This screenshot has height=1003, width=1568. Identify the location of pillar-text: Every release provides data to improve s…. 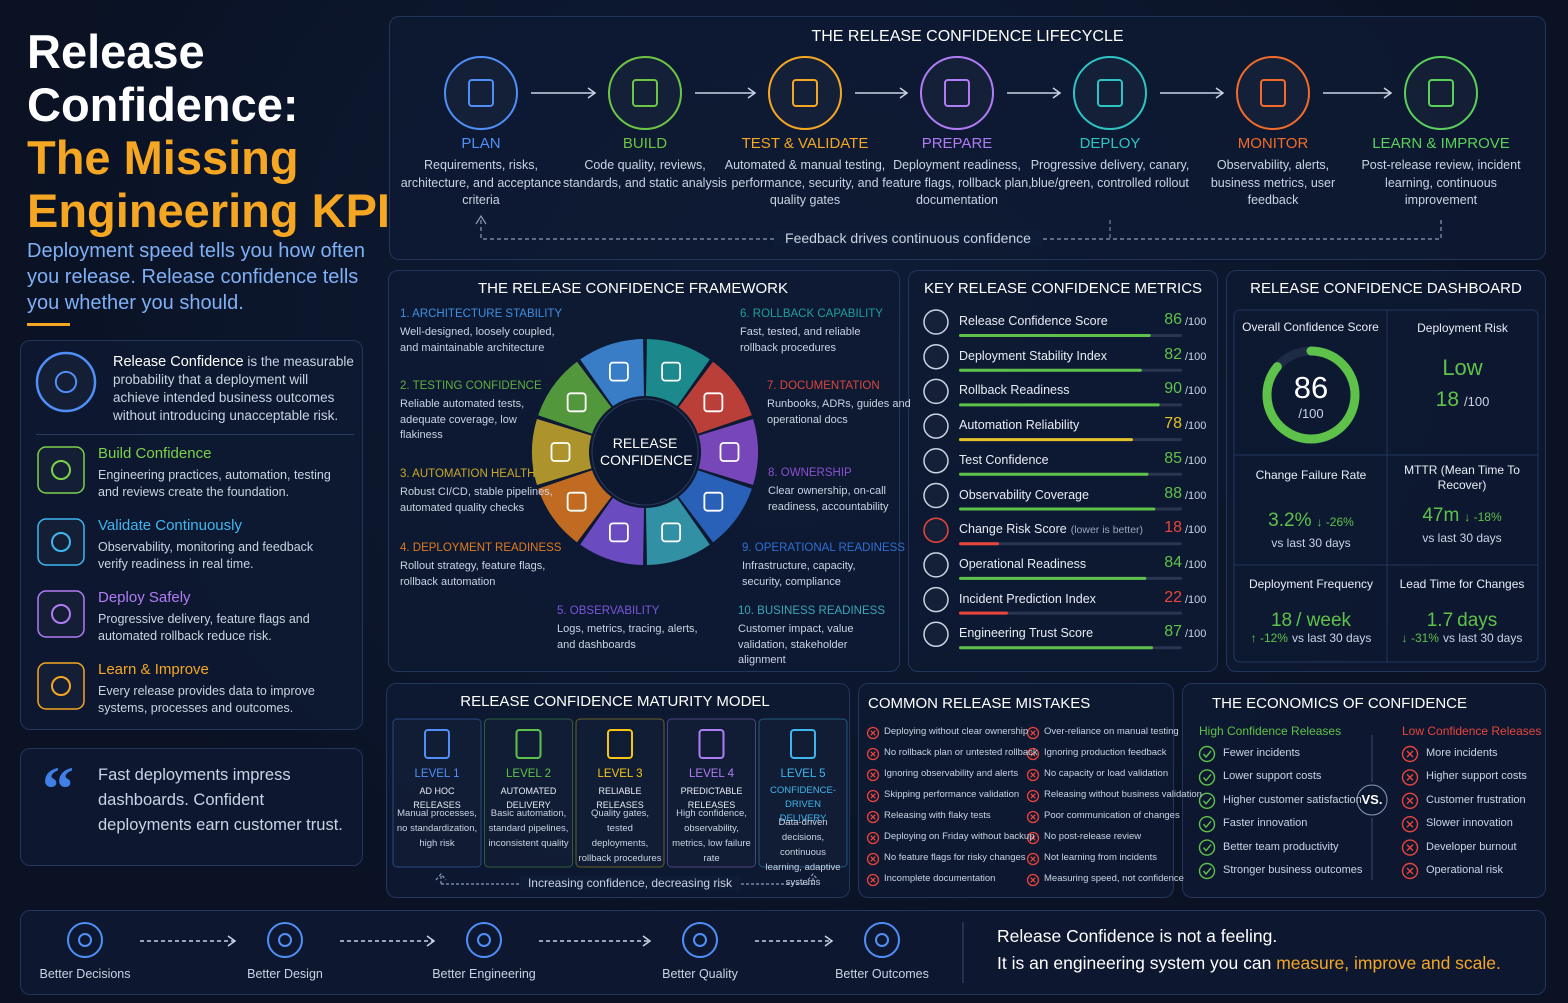
(206, 699).